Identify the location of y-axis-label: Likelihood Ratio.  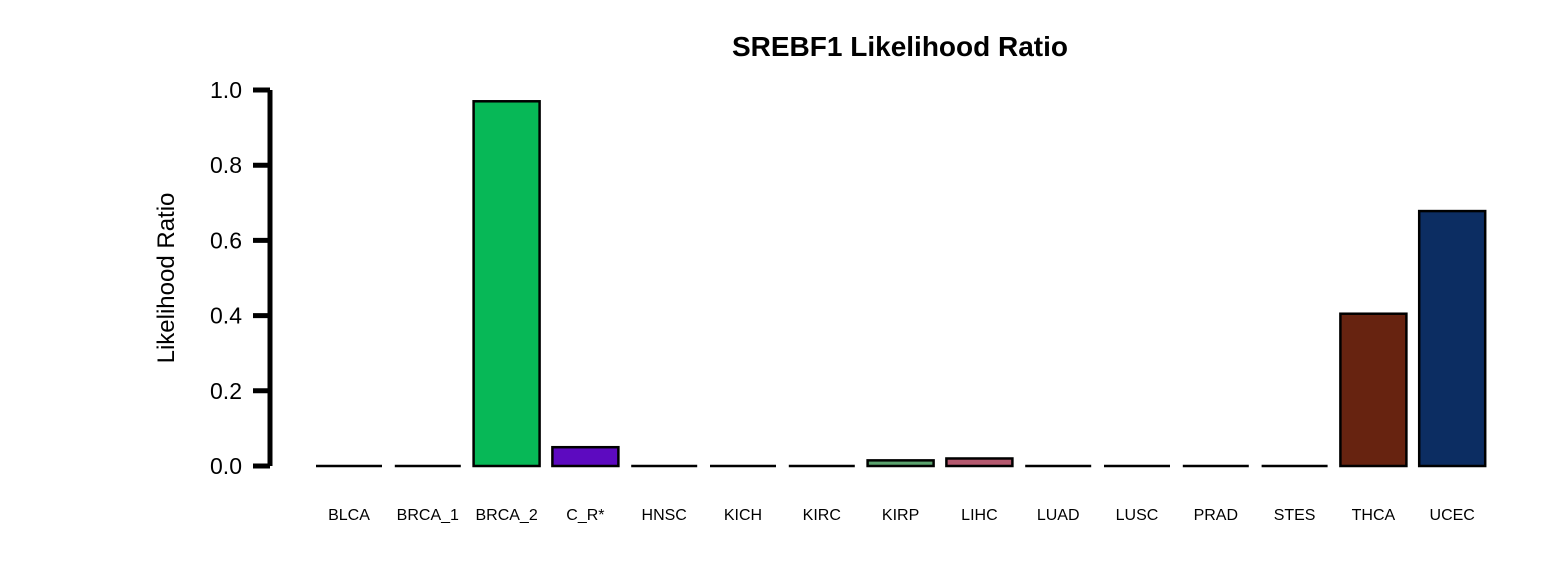
(166, 278).